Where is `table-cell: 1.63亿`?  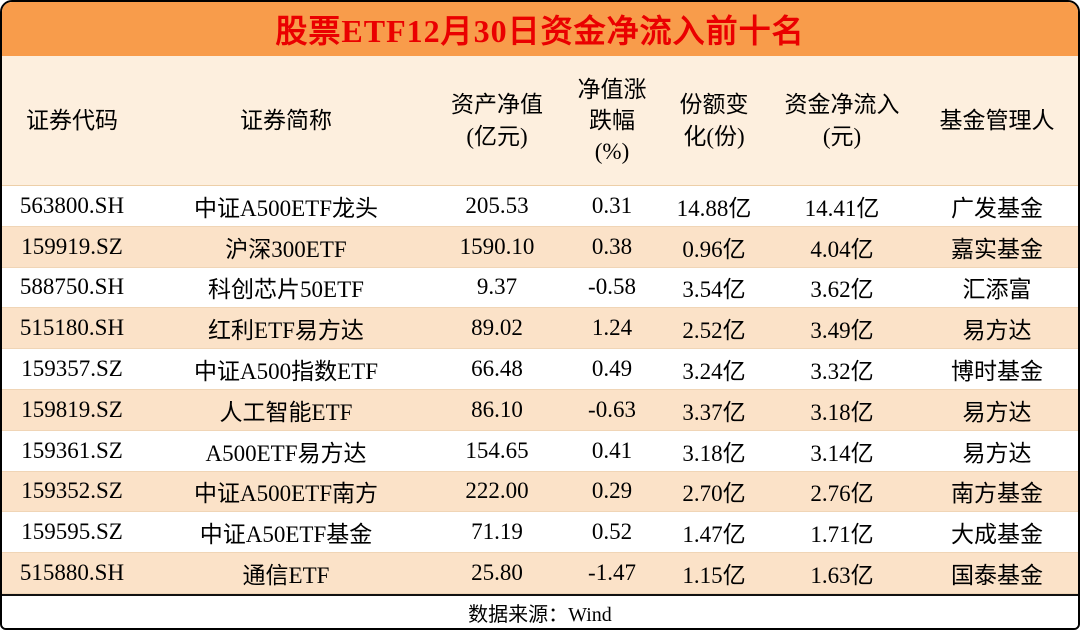
table-cell: 1.63亿 is located at coordinates (842, 576).